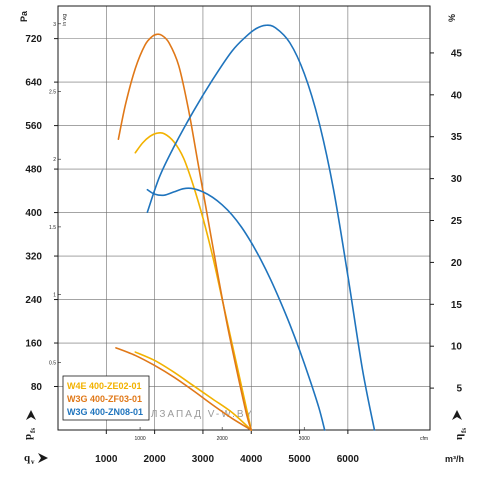  Describe the element at coordinates (31, 415) in the screenshot. I see `pressure-arrow-icon` at that location.